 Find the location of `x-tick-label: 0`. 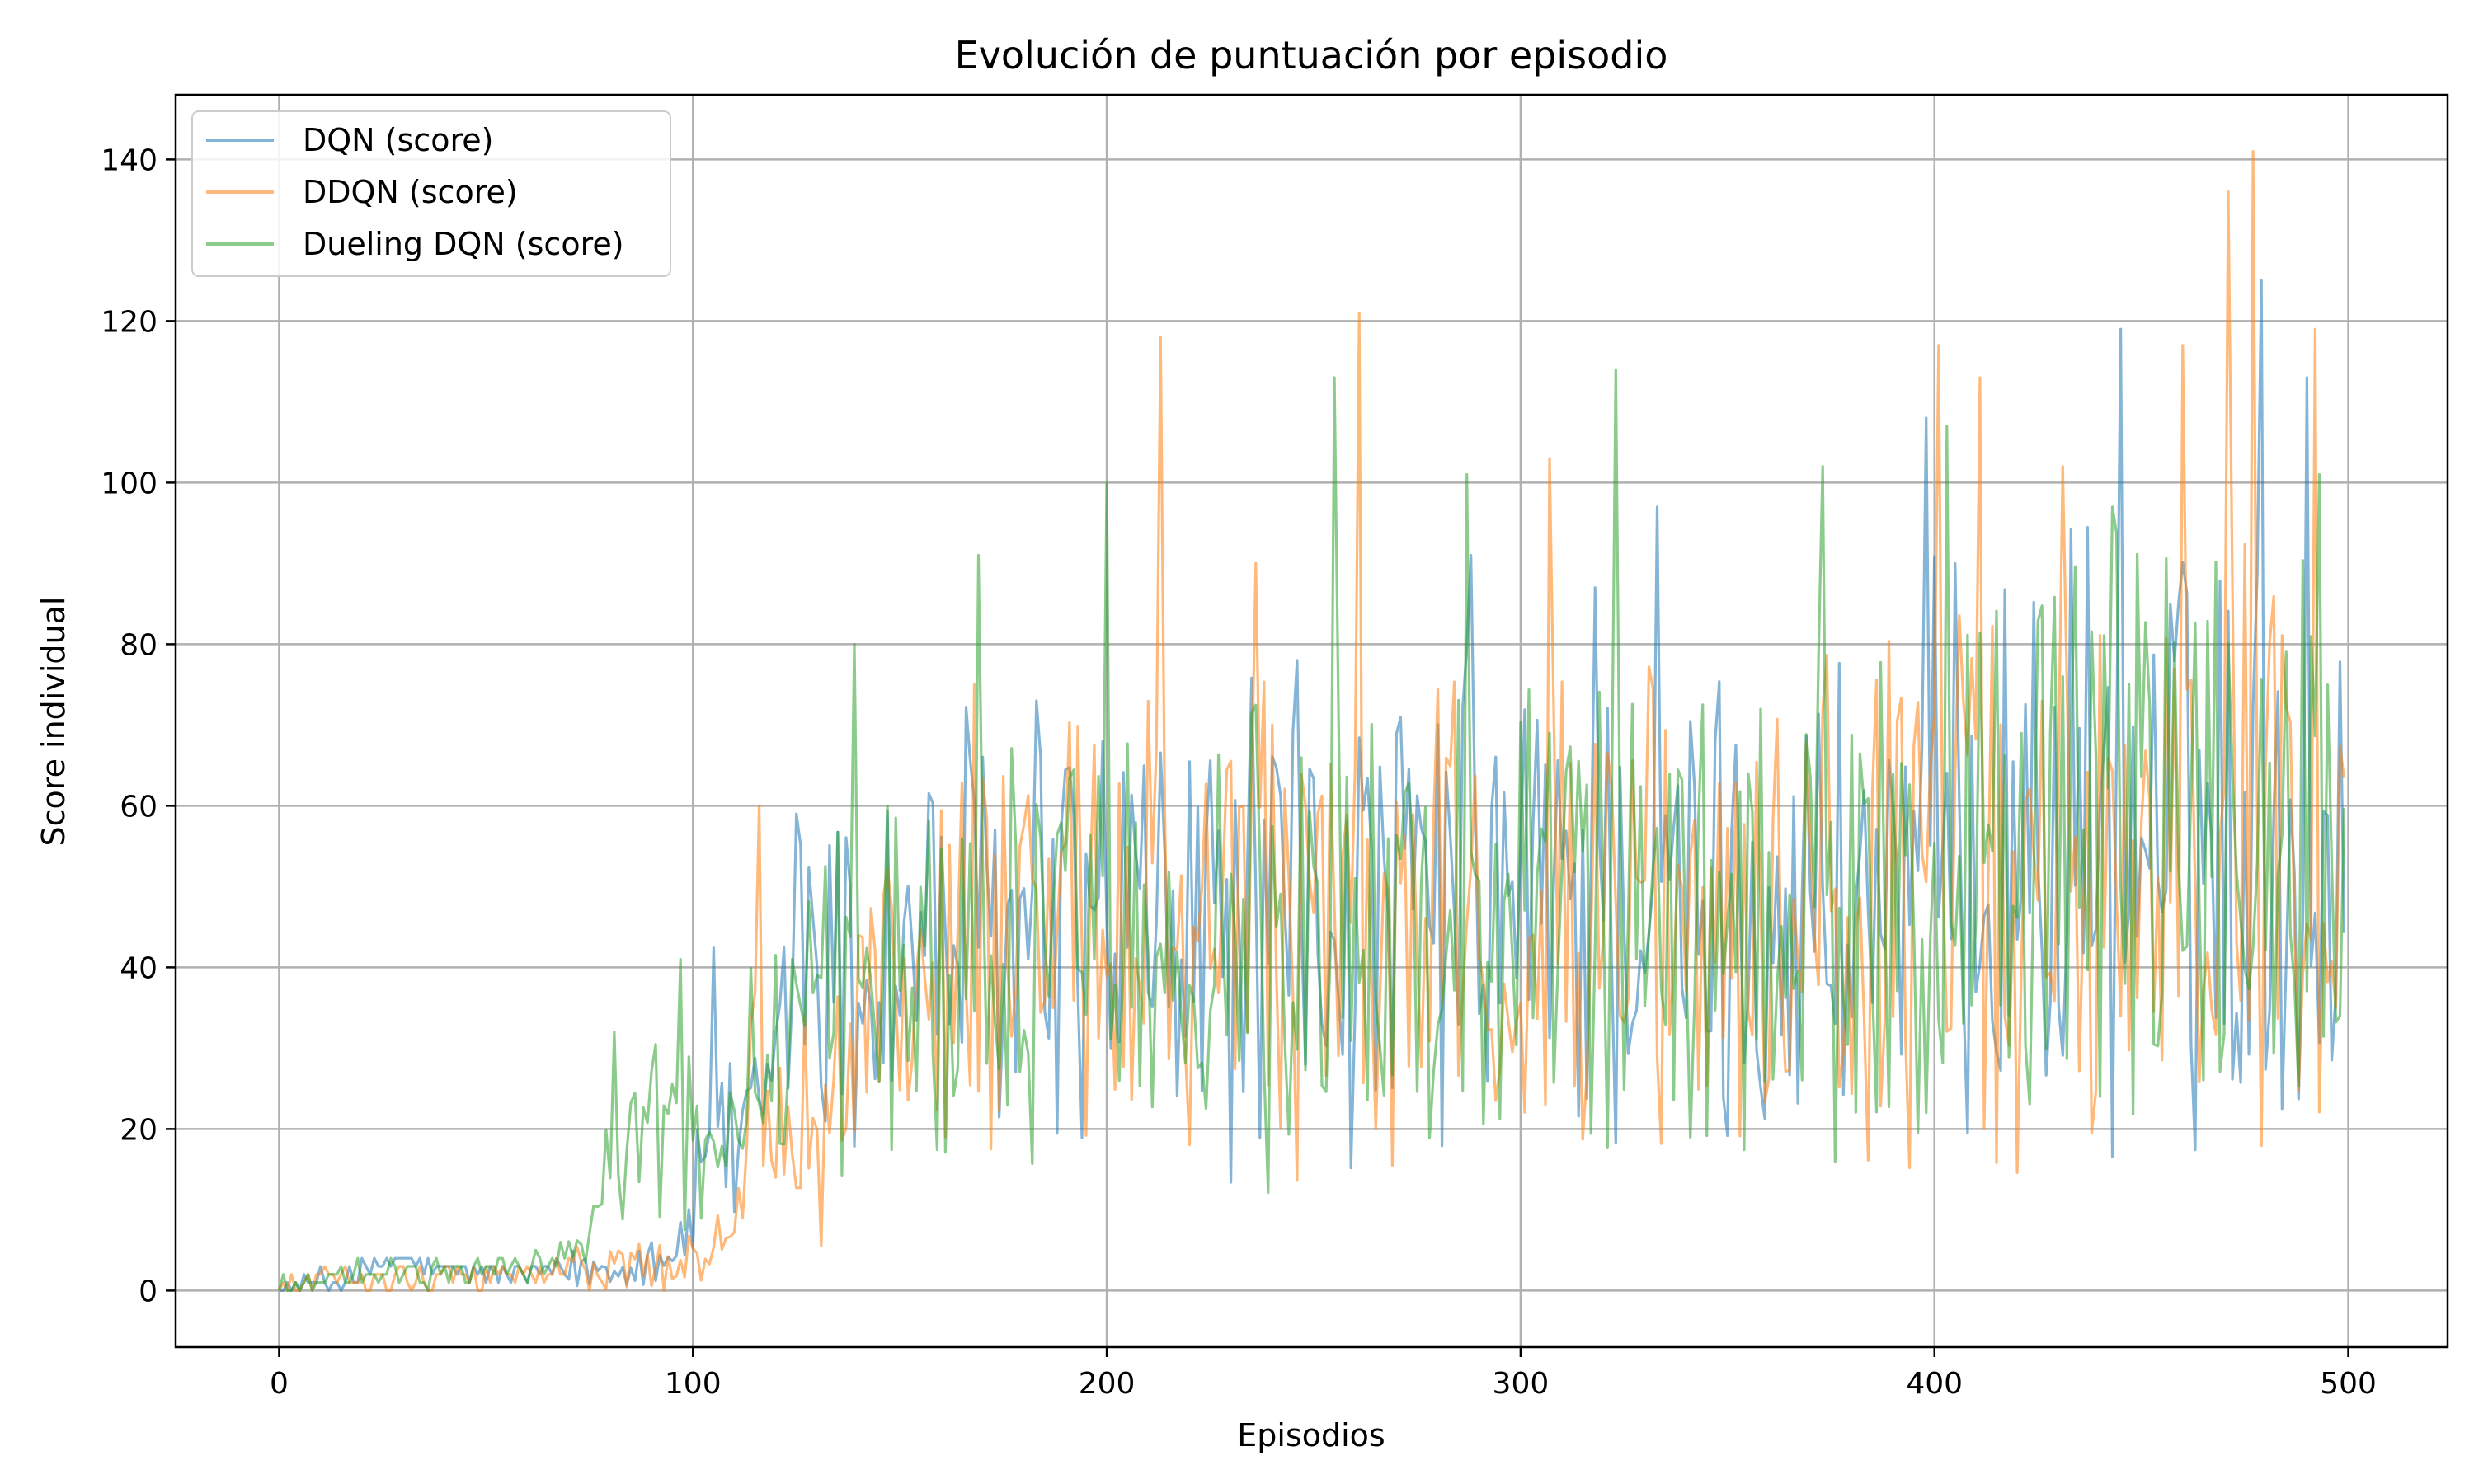

x-tick-label: 0 is located at coordinates (279, 1384).